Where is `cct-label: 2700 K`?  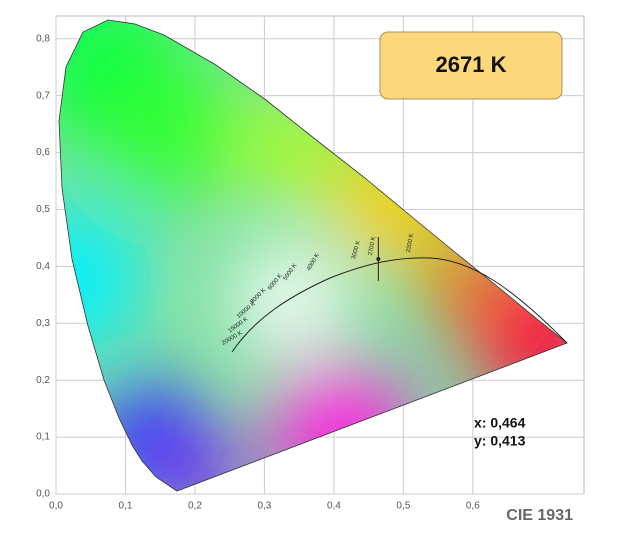 cct-label: 2700 K is located at coordinates (372, 246).